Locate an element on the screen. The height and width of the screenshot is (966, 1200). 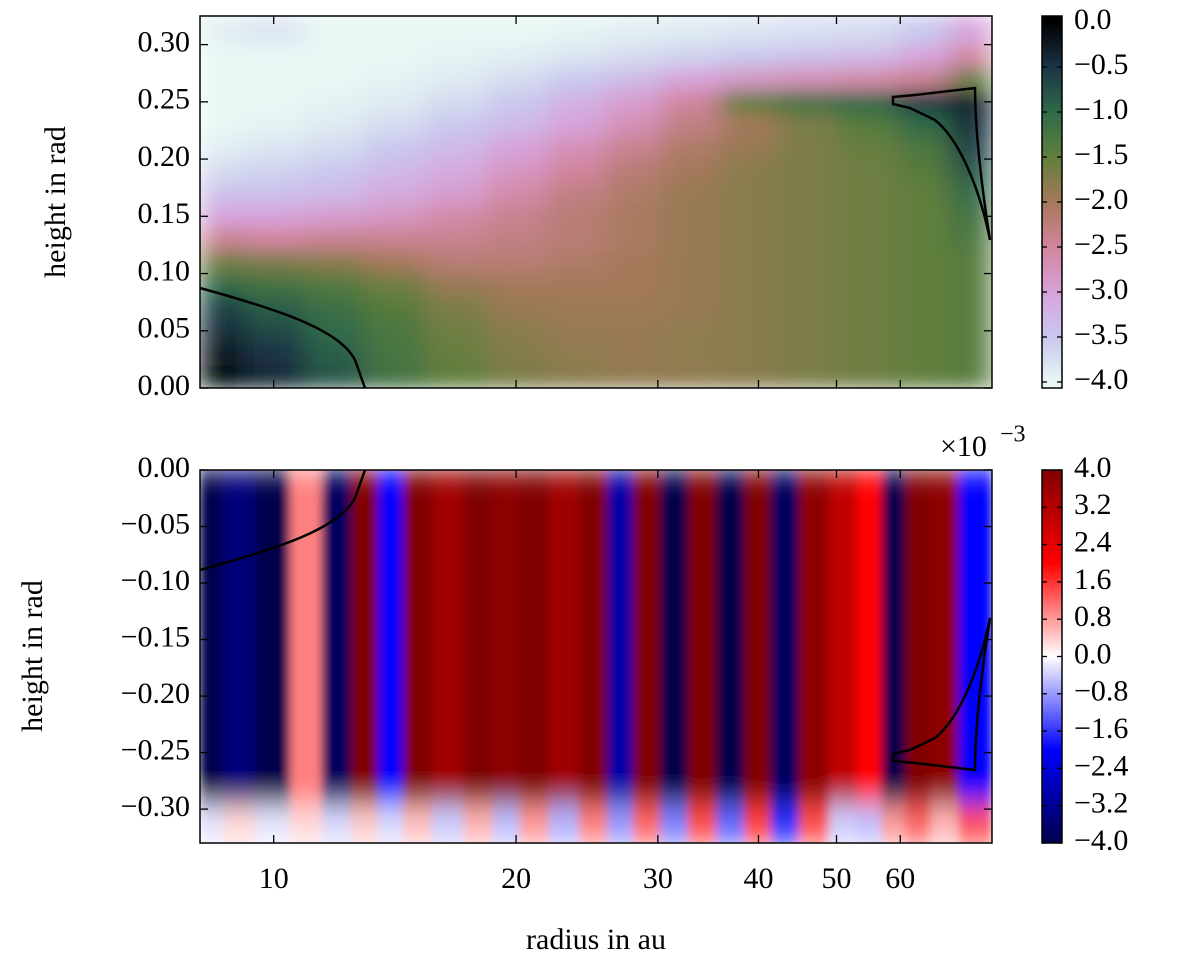
y-tick-label: 0.00 is located at coordinates (164, 467).